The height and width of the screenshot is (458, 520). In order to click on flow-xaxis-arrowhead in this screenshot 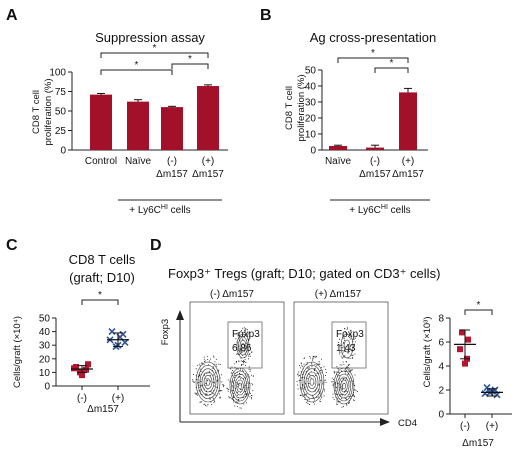, I will do `click(385, 422)`.